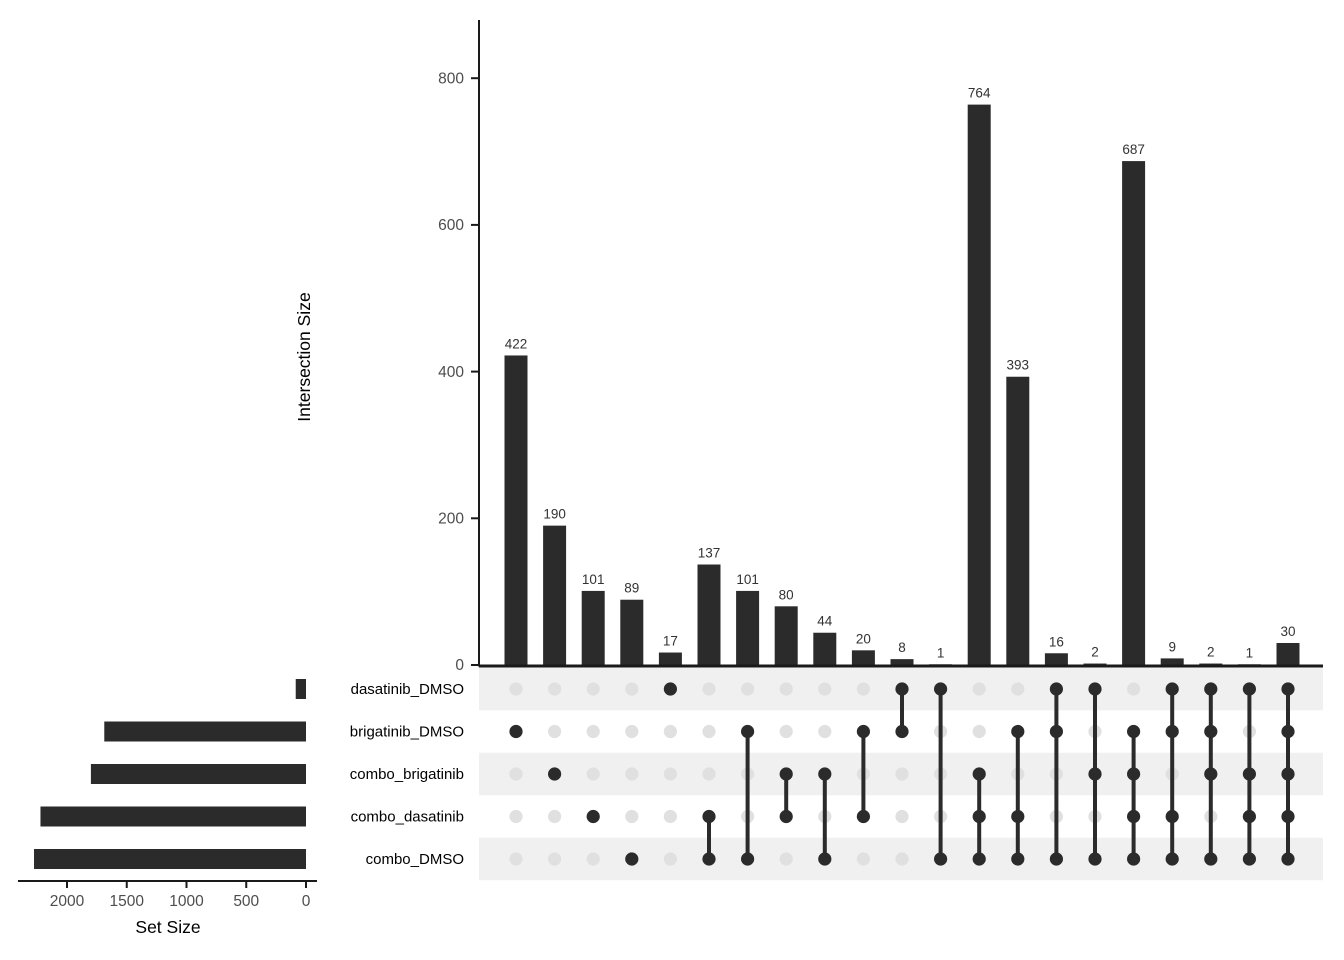  I want to click on set-size-bars, so click(170, 774).